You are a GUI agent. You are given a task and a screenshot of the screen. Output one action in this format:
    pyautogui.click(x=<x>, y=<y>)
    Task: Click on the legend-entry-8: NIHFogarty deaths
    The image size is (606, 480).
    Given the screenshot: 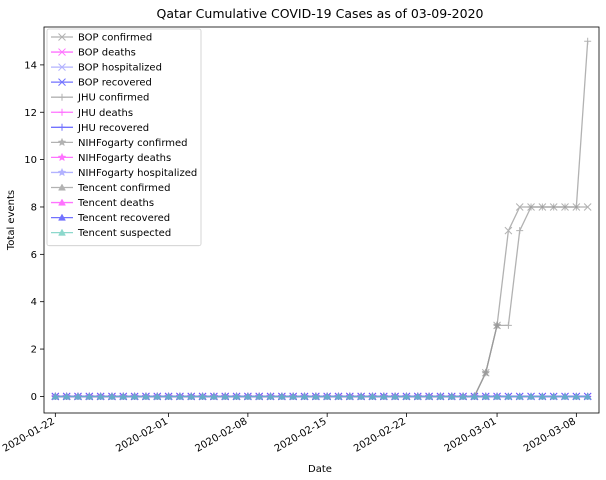 What is the action you would take?
    pyautogui.click(x=124, y=158)
    